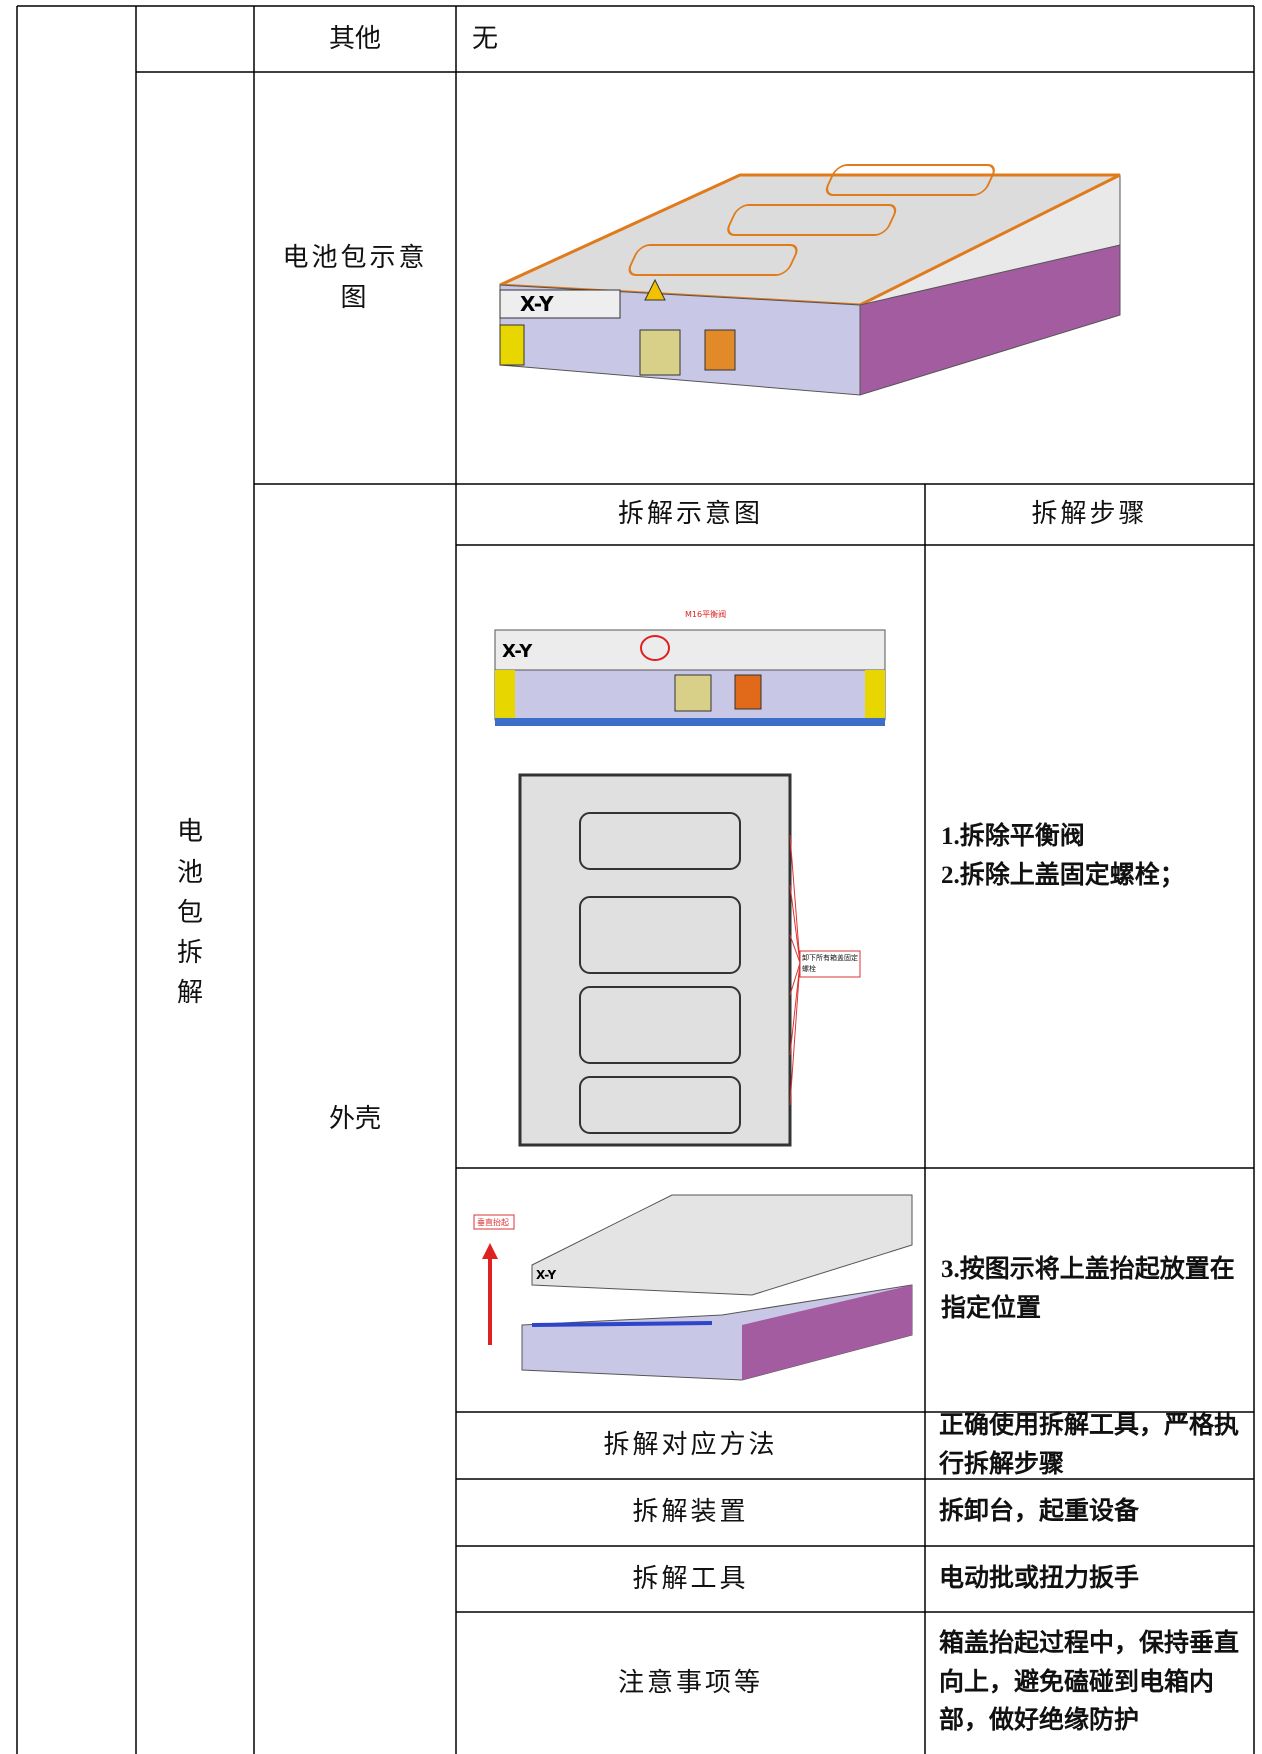 This screenshot has height=1754, width=1262. Describe the element at coordinates (830, 963) in the screenshot. I see `image-label: 卸下所有箱盖固定螺栓` at that location.